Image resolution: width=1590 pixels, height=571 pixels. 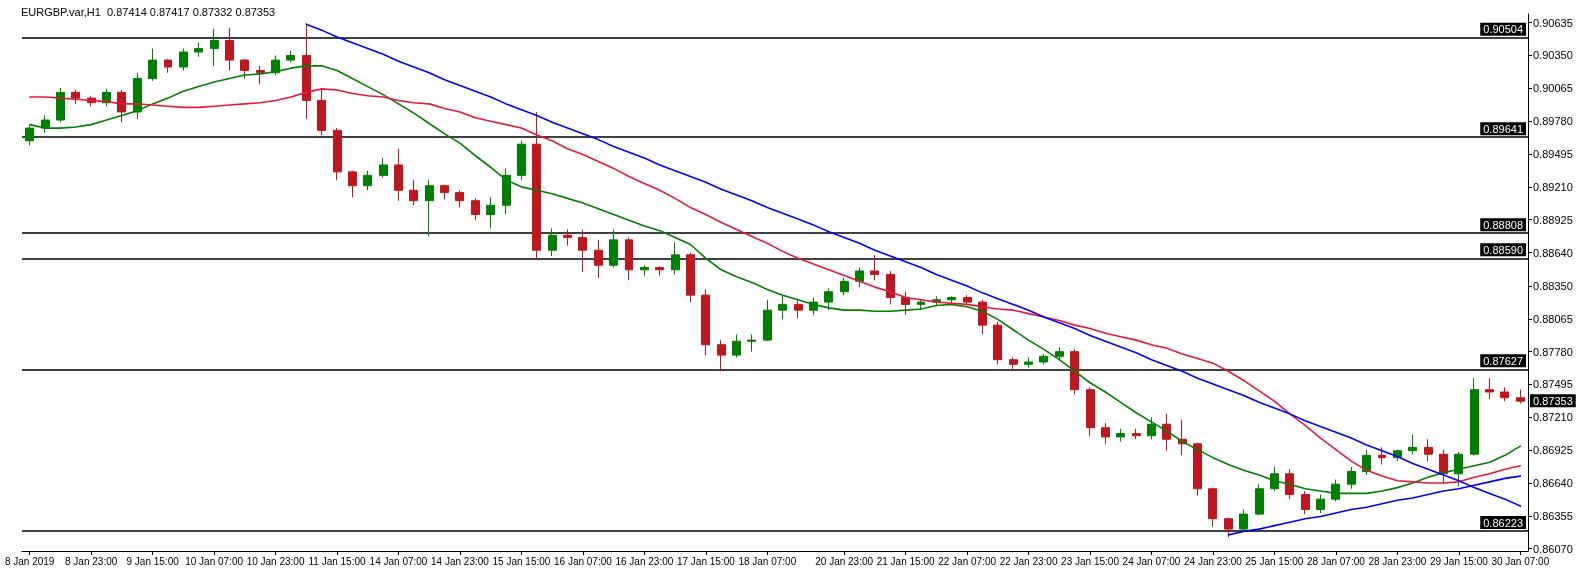 I want to click on y-tick-label: 0.88640, so click(x=1553, y=252).